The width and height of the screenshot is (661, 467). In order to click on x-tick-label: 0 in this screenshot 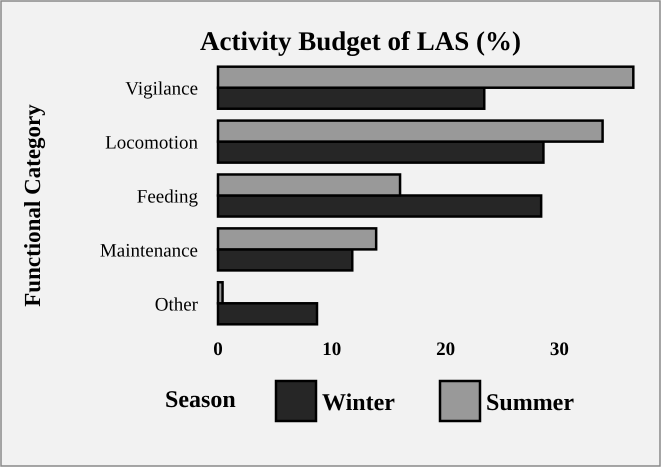, I will do `click(218, 349)`.